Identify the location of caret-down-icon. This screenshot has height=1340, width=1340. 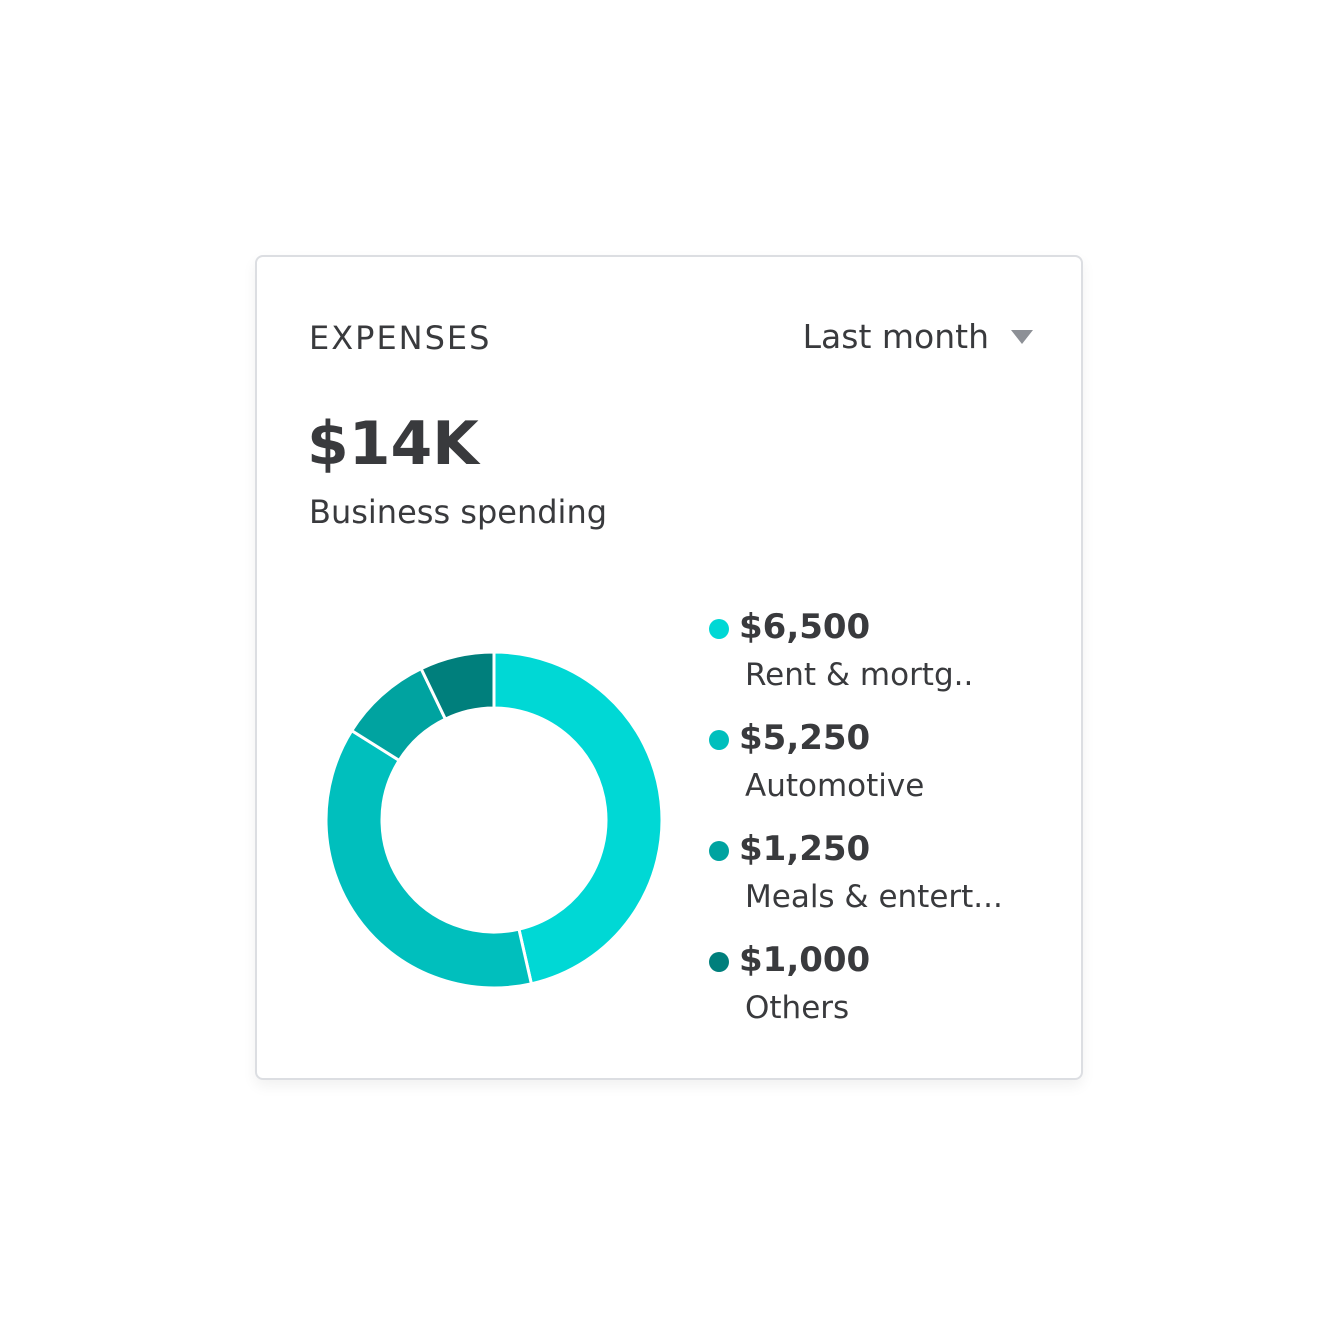
(1022, 336).